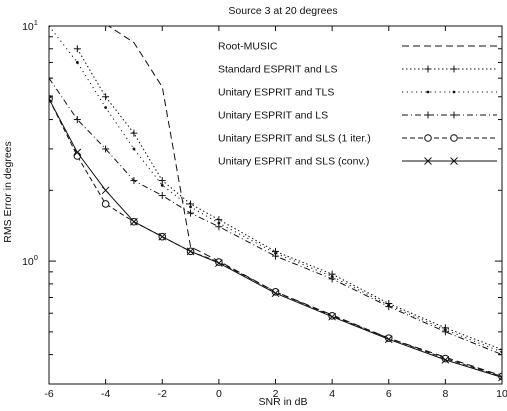  What do you see at coordinates (162, 394) in the screenshot?
I see `x-tick-label: -2` at bounding box center [162, 394].